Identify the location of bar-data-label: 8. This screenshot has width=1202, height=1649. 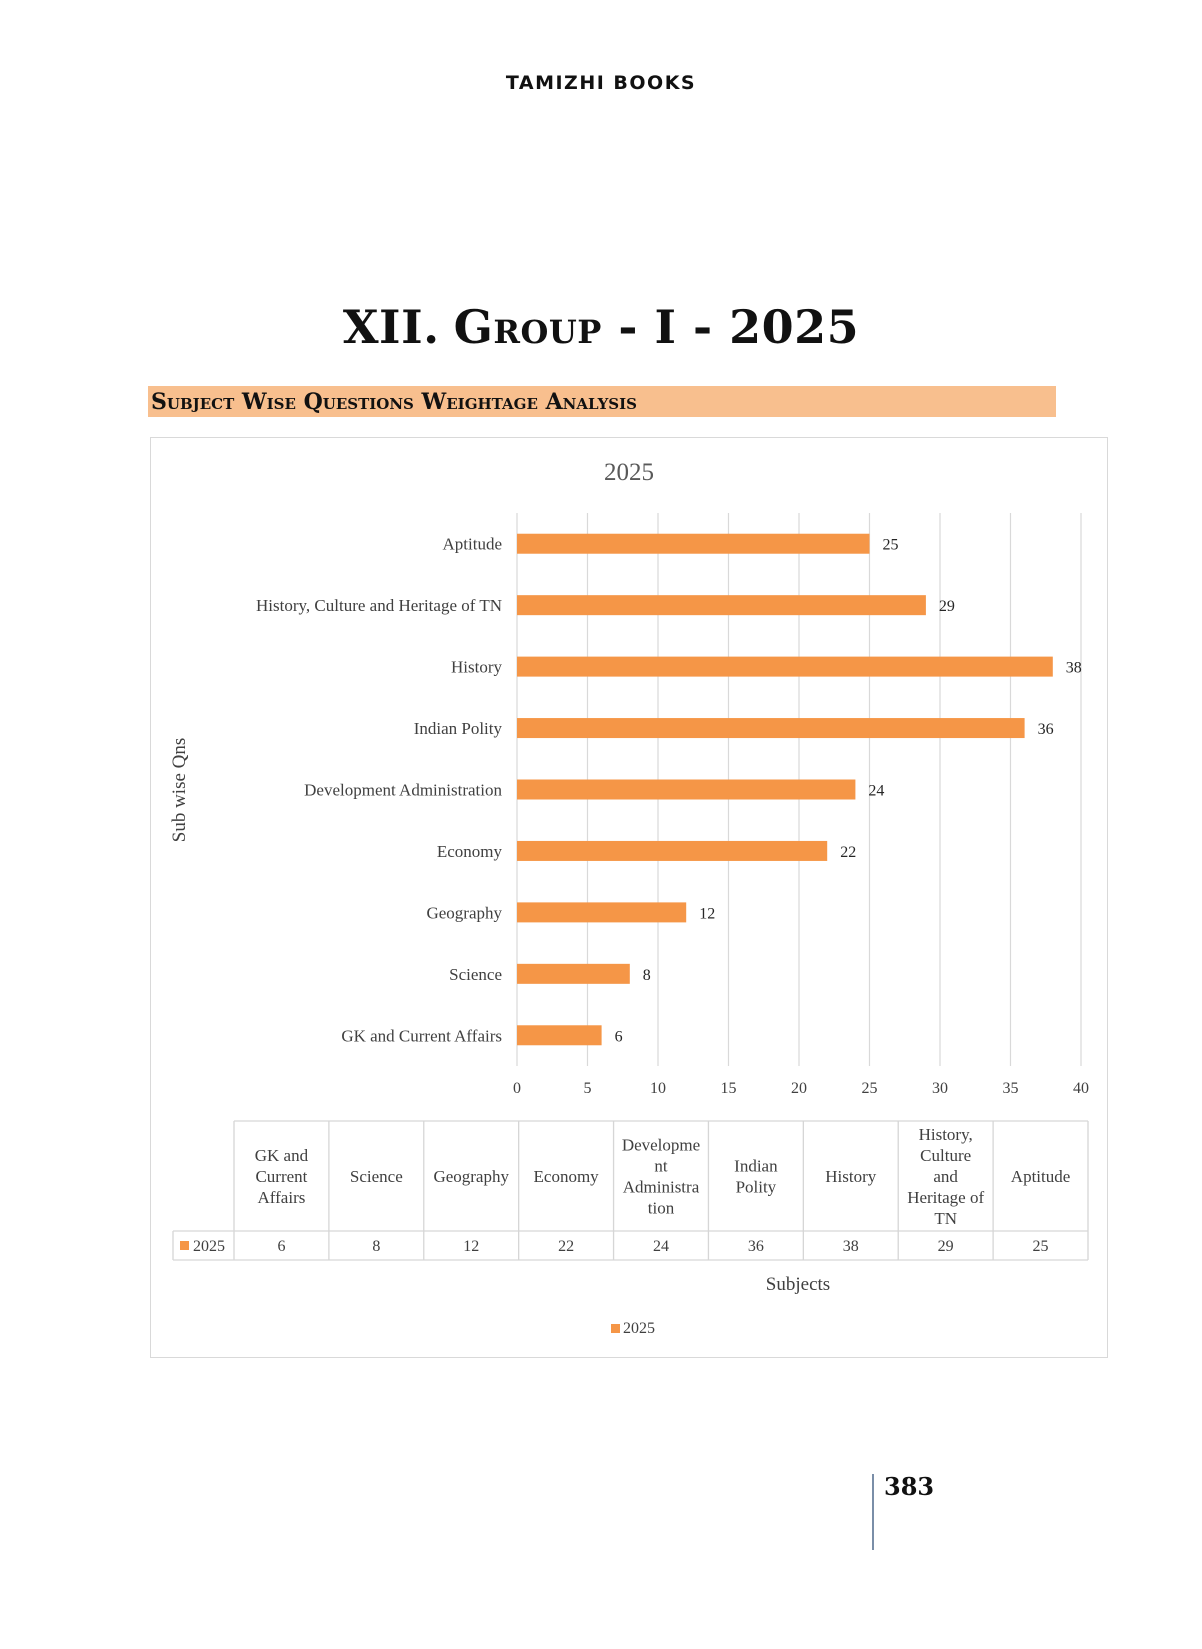
(647, 975).